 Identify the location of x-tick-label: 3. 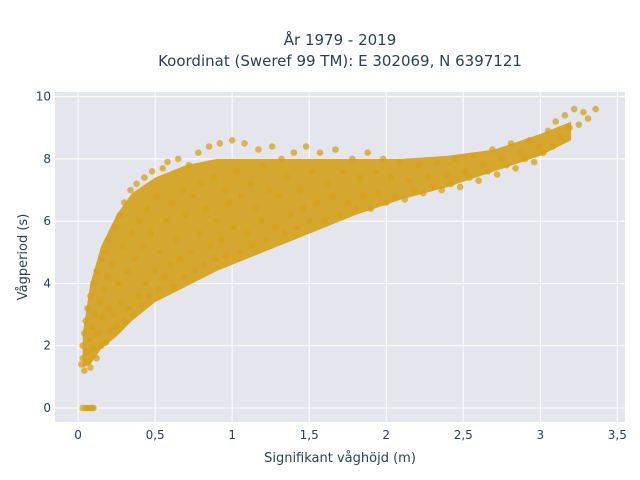
(540, 435).